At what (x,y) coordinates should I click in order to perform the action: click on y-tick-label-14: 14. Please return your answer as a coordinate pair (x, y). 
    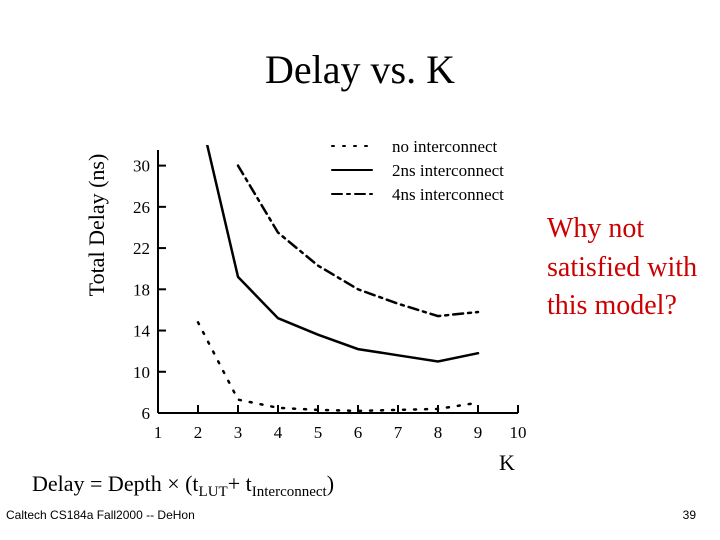
    Looking at the image, I should click on (142, 331).